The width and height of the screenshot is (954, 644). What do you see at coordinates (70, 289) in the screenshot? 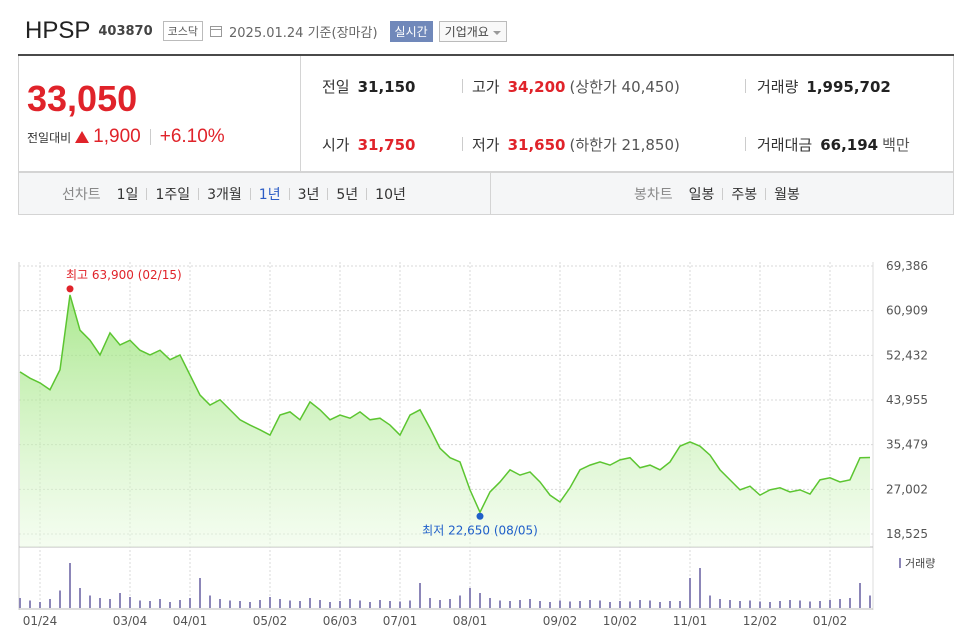
I see `high-dot` at bounding box center [70, 289].